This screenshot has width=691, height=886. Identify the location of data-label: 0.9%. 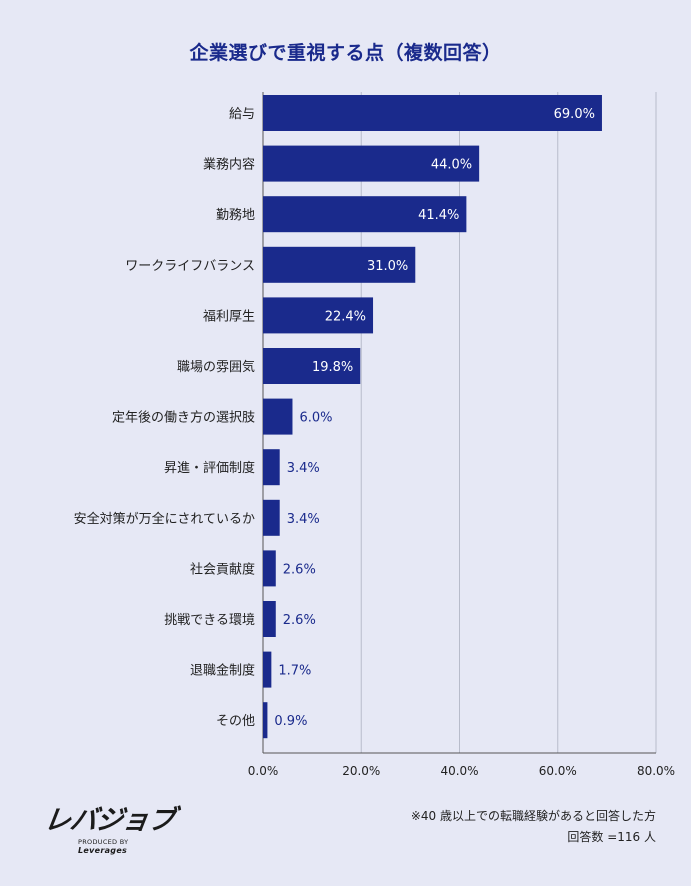
(290, 721).